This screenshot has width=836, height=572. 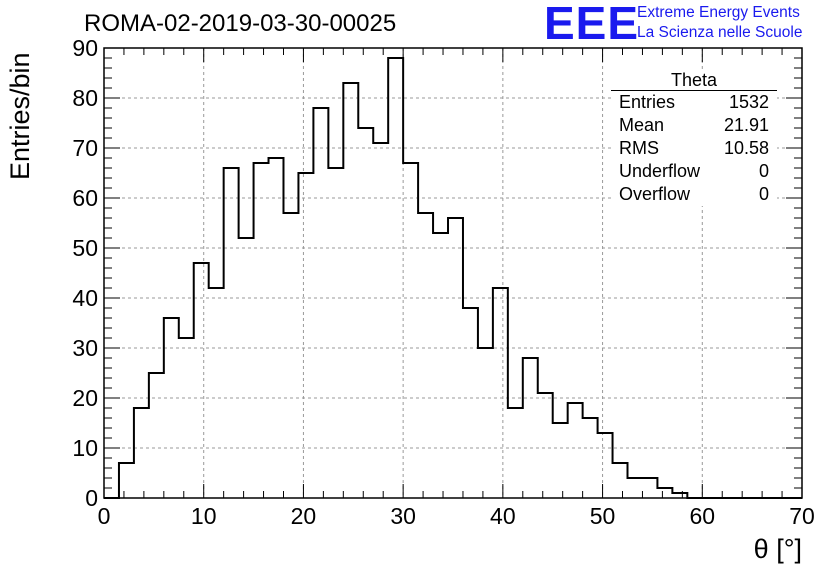 What do you see at coordinates (655, 194) in the screenshot?
I see `stats-label: Overflow` at bounding box center [655, 194].